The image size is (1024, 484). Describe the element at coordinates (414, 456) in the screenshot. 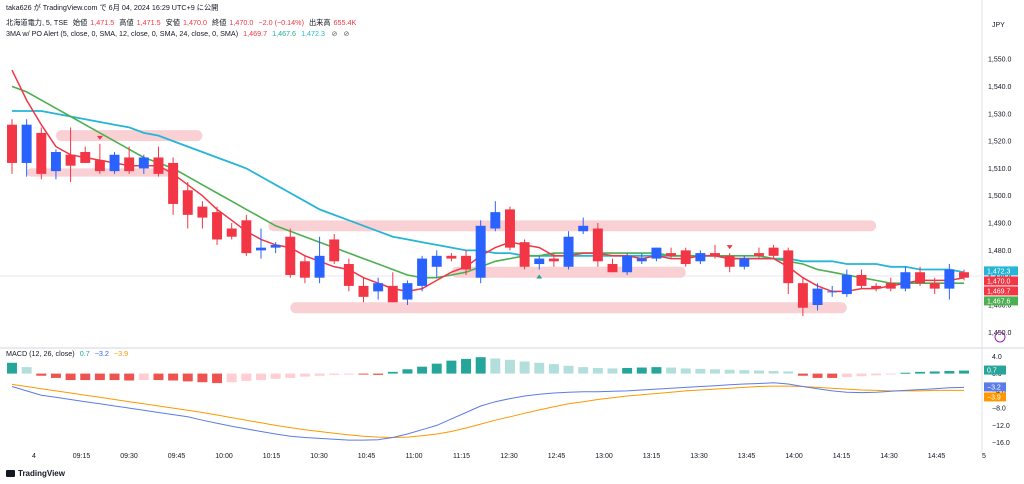

I see `time-tick-label: 11:00` at that location.